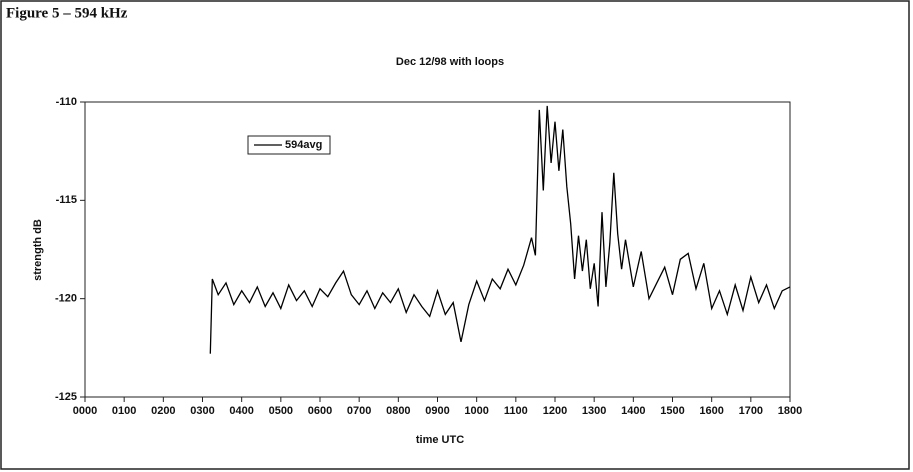  What do you see at coordinates (555, 411) in the screenshot?
I see `x-tick-label: 1200` at bounding box center [555, 411].